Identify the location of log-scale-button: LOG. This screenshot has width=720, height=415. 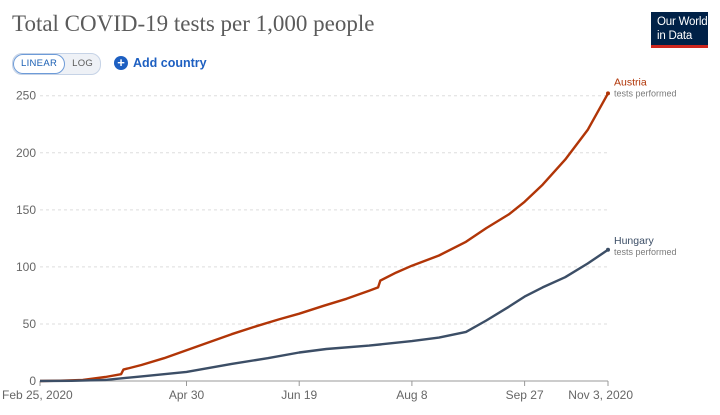
(83, 63).